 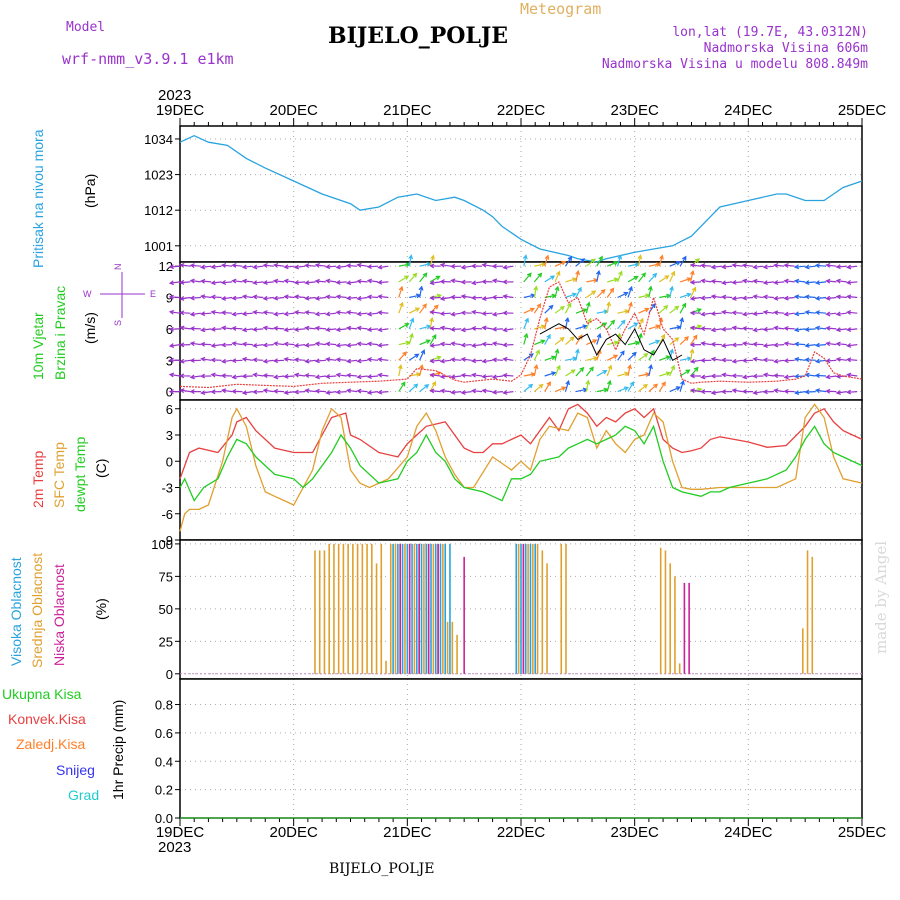 What do you see at coordinates (180, 110) in the screenshot?
I see `top-time-tick-label: 19DEC` at bounding box center [180, 110].